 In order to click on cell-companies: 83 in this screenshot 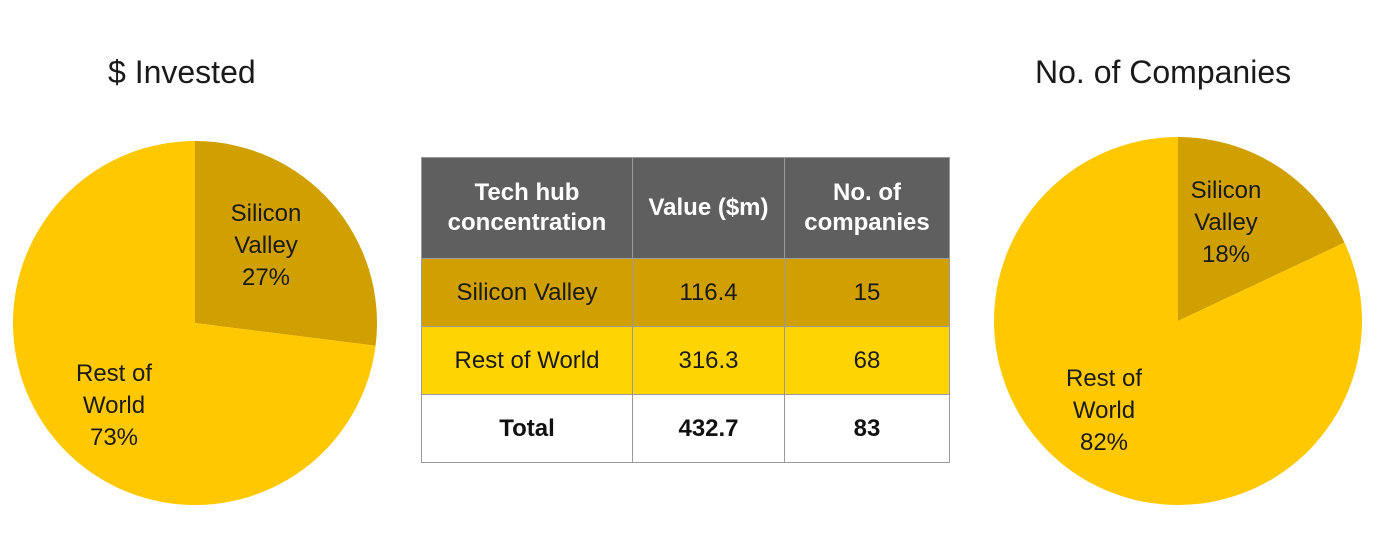, I will do `click(867, 428)`.